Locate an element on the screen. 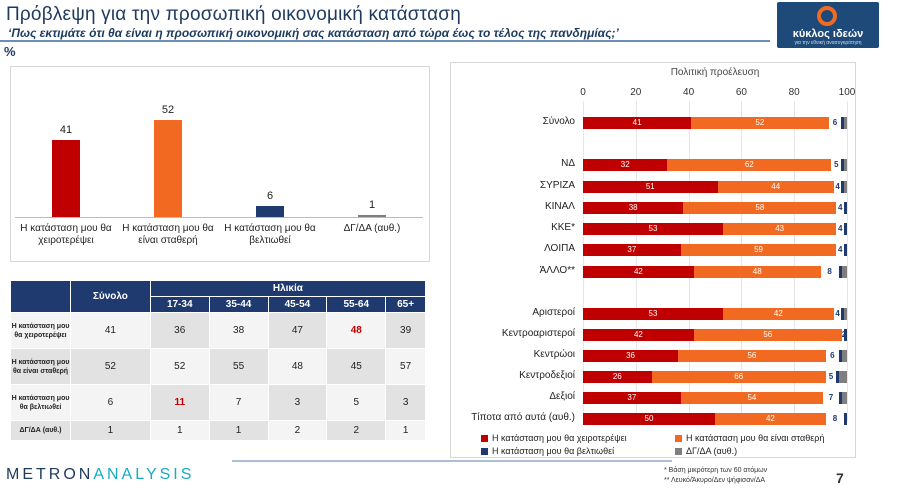 This screenshot has width=901, height=496. brand-part-a: METRON is located at coordinates (50, 474).